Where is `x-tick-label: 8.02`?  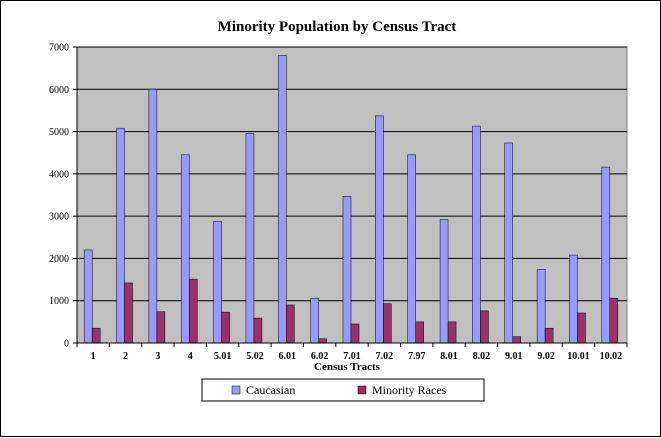
x-tick-label: 8.02 is located at coordinates (482, 356).